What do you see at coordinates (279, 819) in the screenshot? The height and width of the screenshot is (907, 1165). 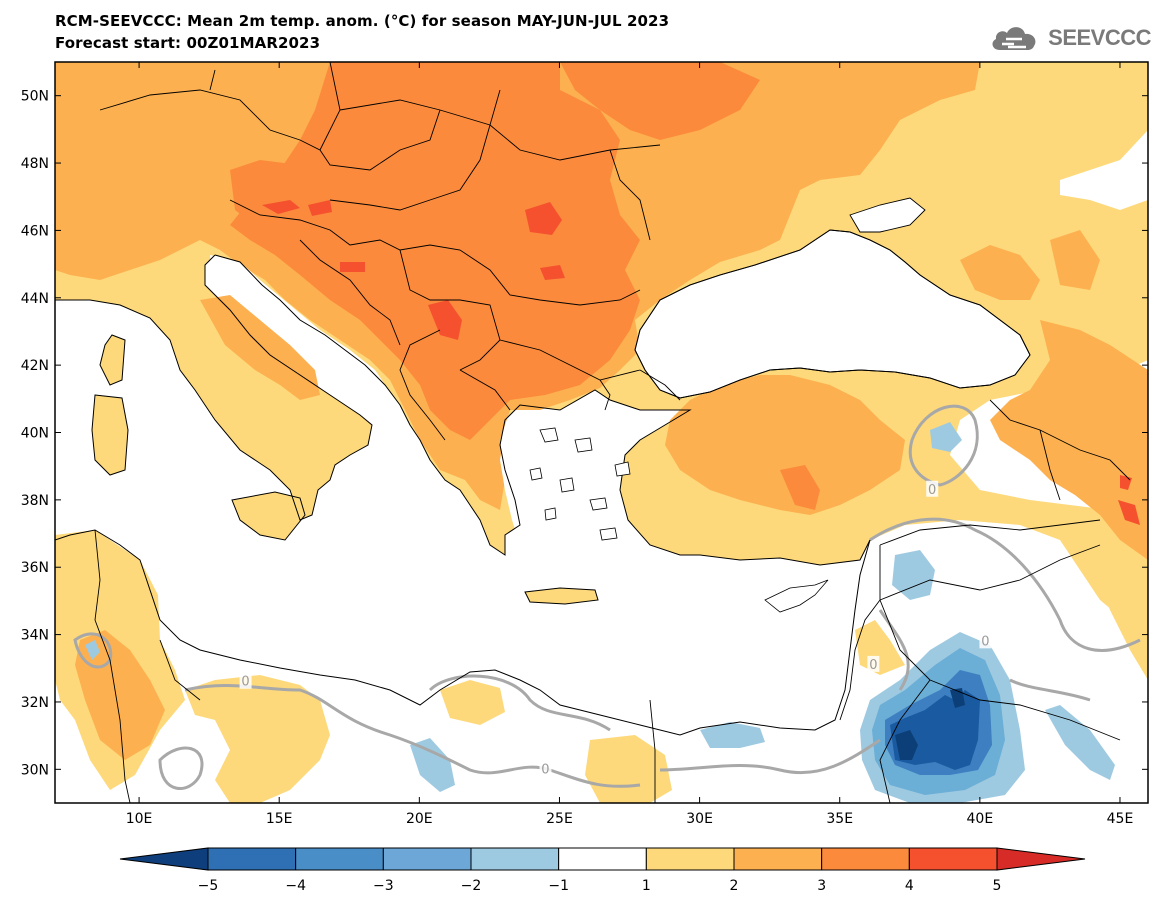 I see `lon-tick-label: 15E` at bounding box center [279, 819].